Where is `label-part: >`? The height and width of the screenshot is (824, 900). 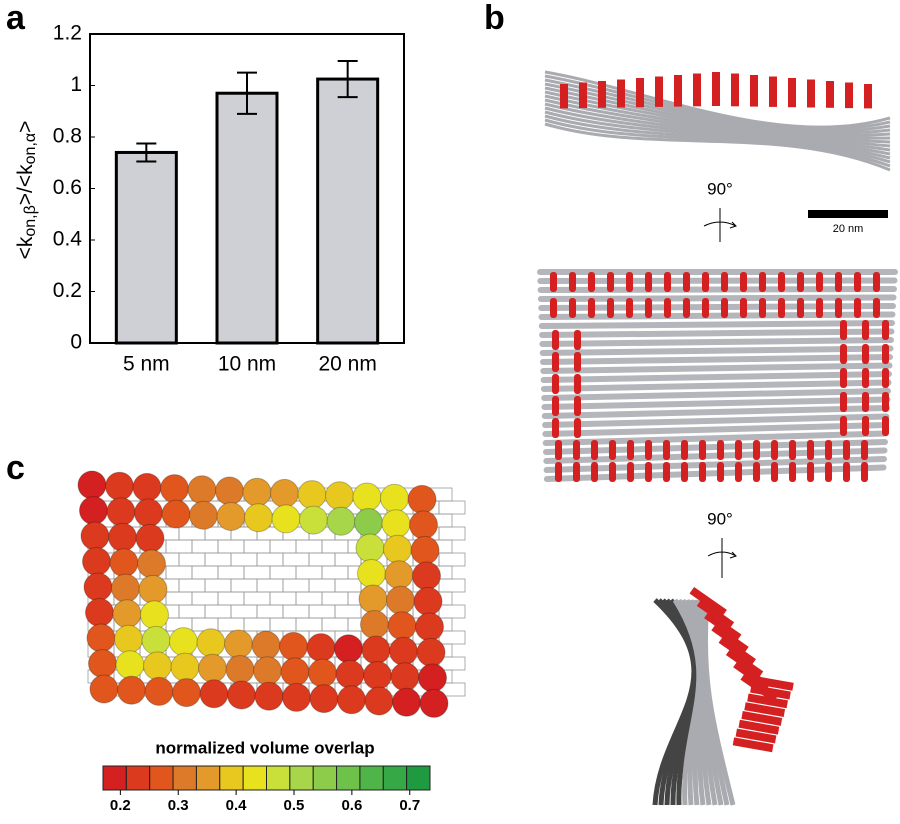
label-part: > is located at coordinates (25, 127).